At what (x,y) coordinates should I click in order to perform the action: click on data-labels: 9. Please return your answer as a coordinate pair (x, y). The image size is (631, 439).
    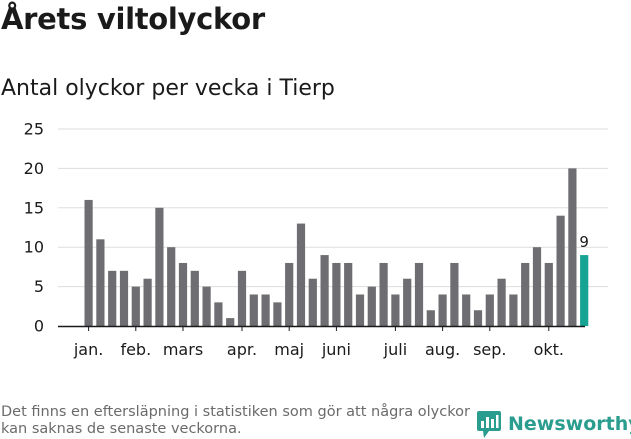
    Looking at the image, I should click on (584, 242).